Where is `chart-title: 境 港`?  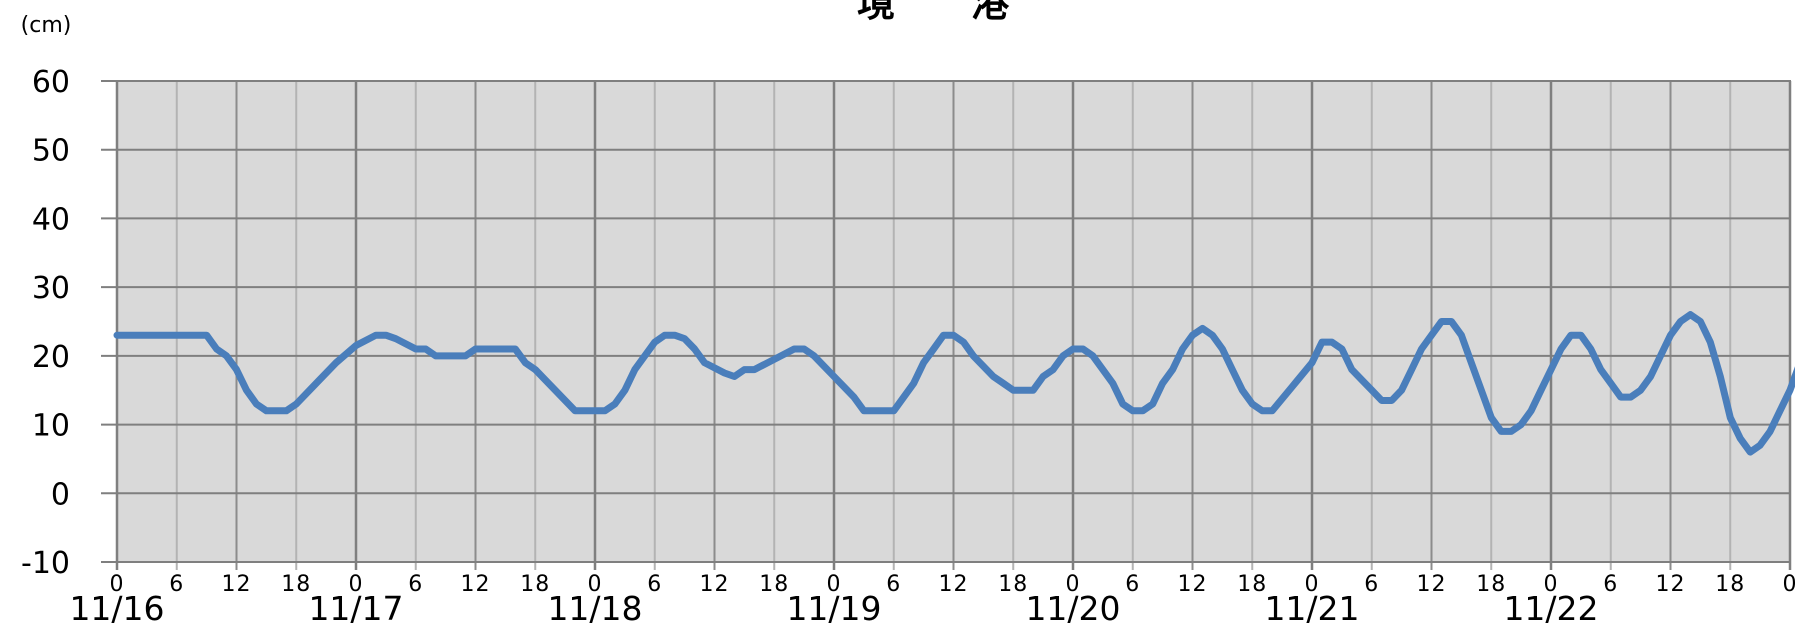 chart-title: 境 港 is located at coordinates (933, 12).